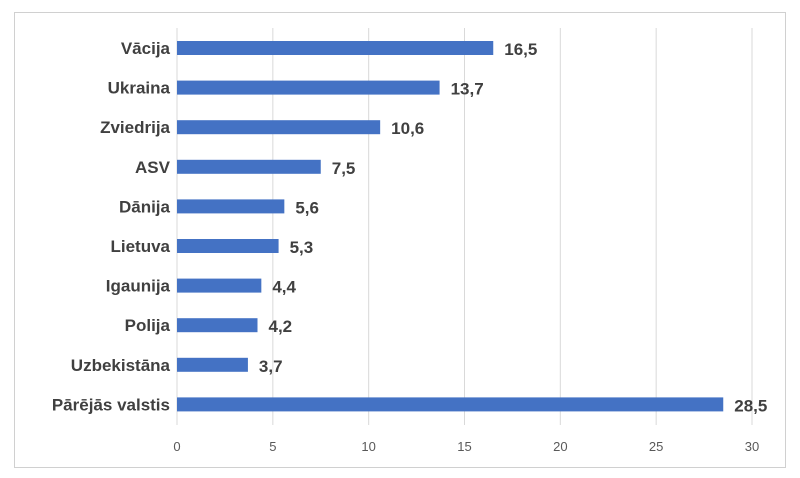  Describe the element at coordinates (281, 326) in the screenshot. I see `data-label: 4,2` at that location.